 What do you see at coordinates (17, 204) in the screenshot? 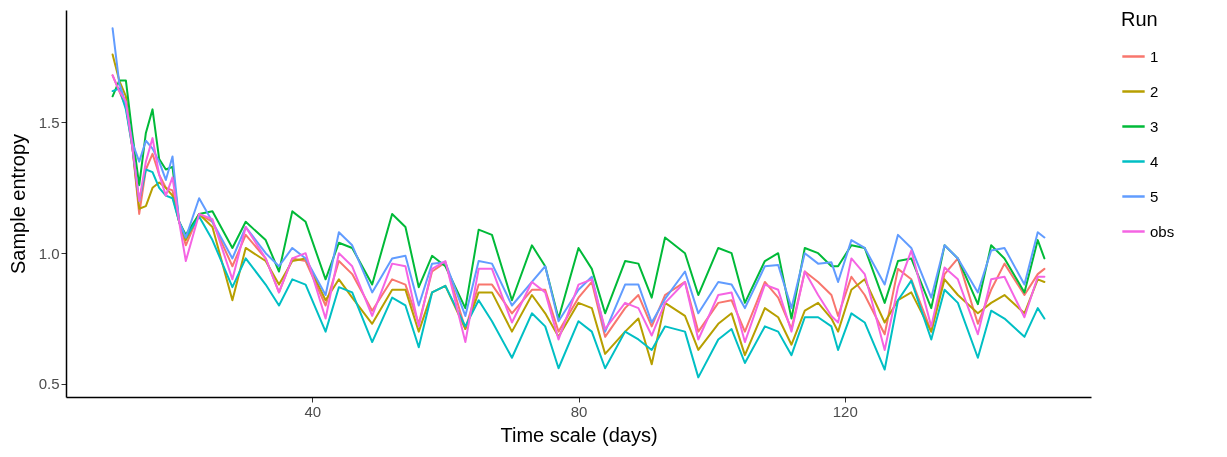
I see `y-axis-title: Sample entropy` at bounding box center [17, 204].